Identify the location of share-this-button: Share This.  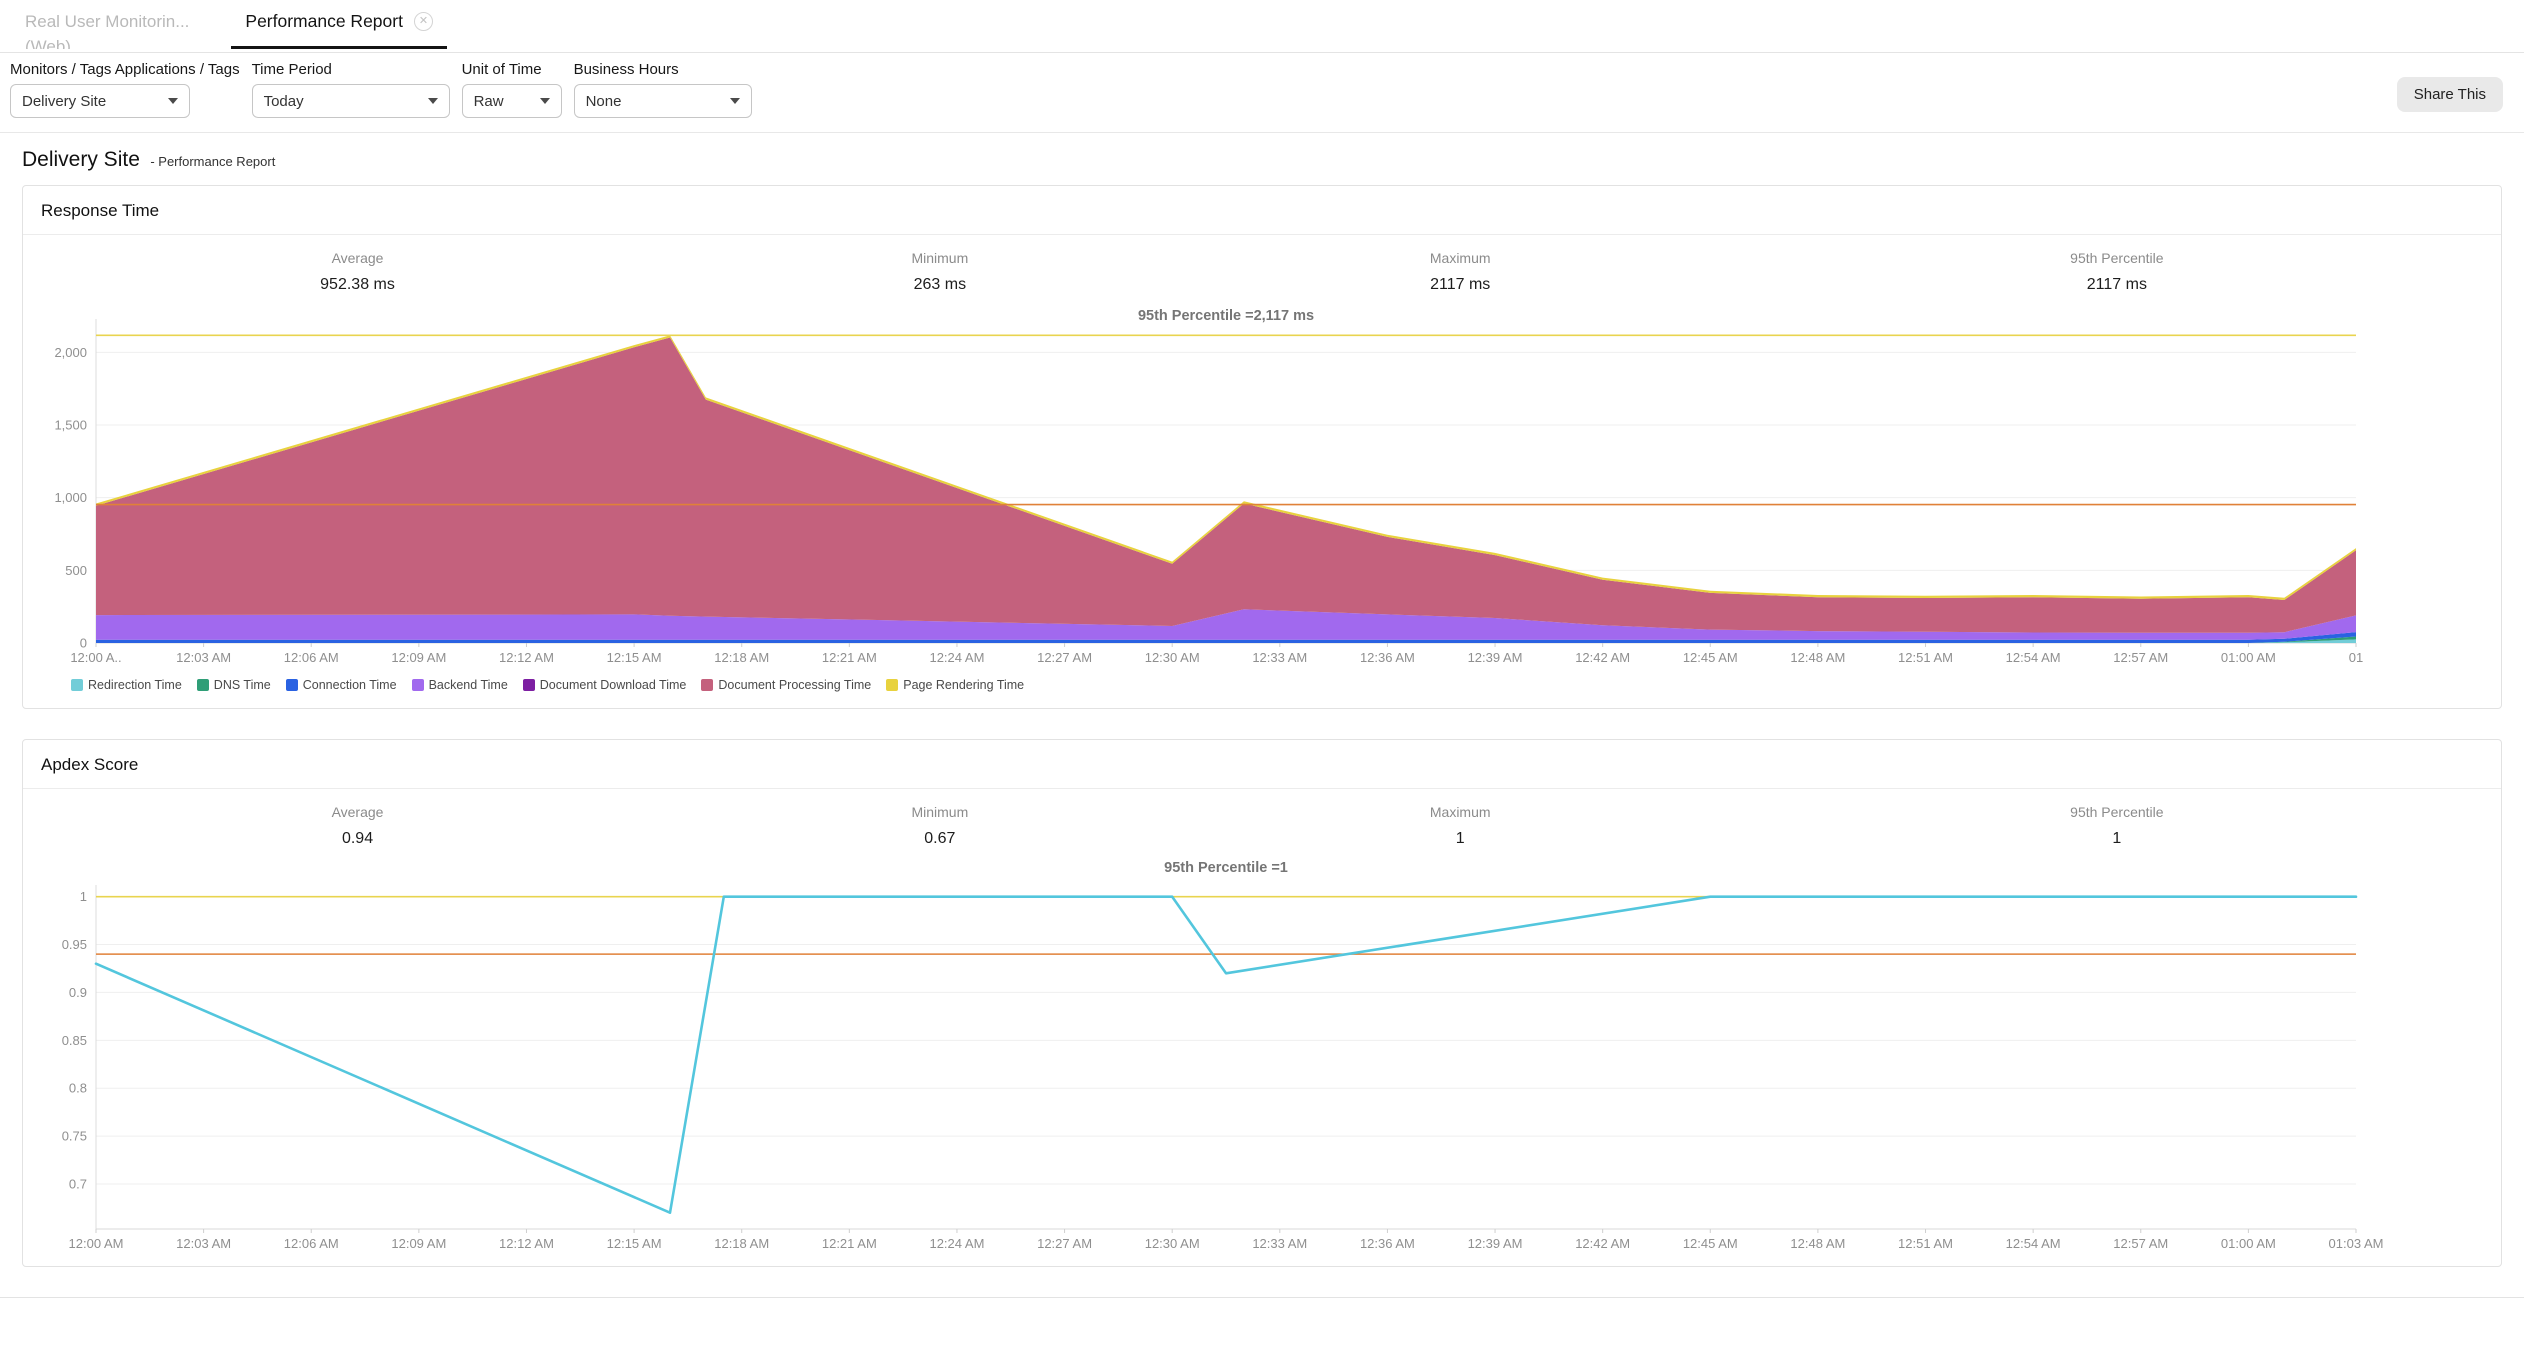
(2449, 94).